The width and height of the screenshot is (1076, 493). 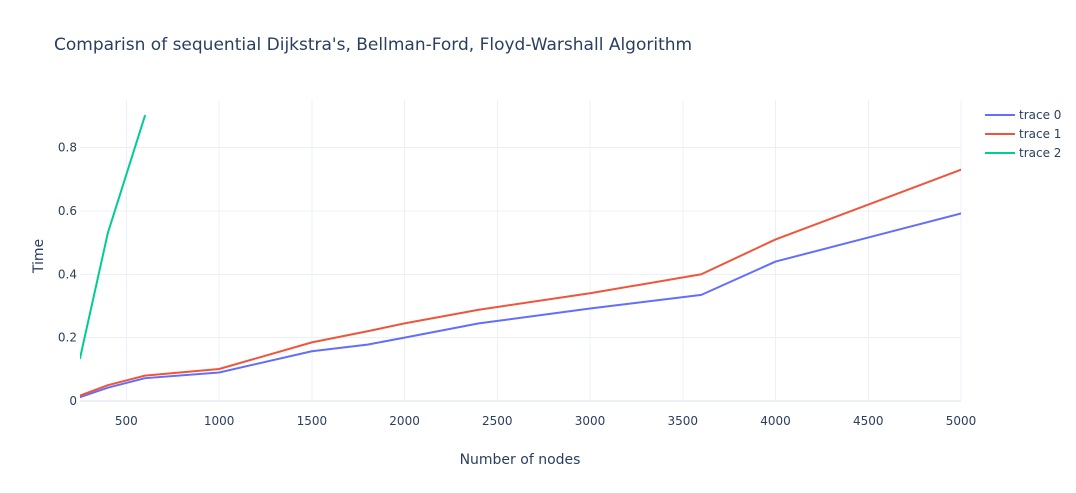 What do you see at coordinates (219, 421) in the screenshot?
I see `x-tick-label: 1000` at bounding box center [219, 421].